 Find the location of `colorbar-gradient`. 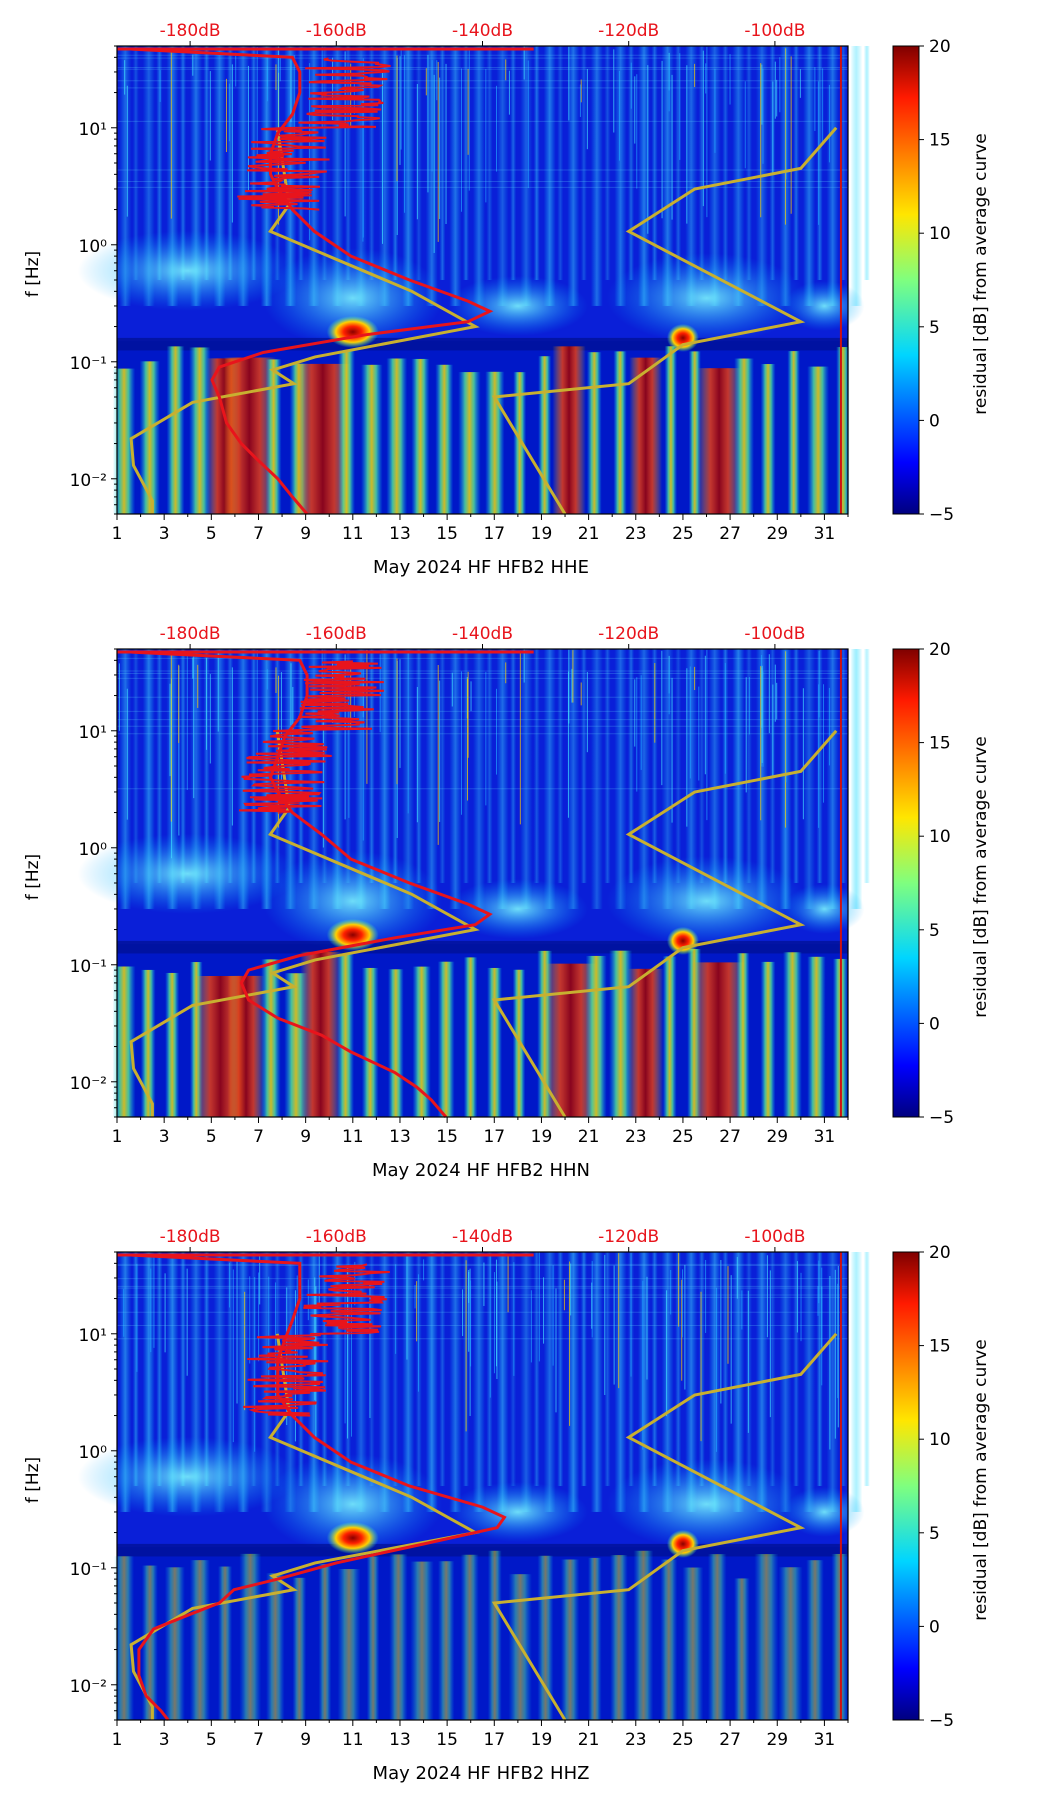

colorbar-gradient is located at coordinates (906, 883).